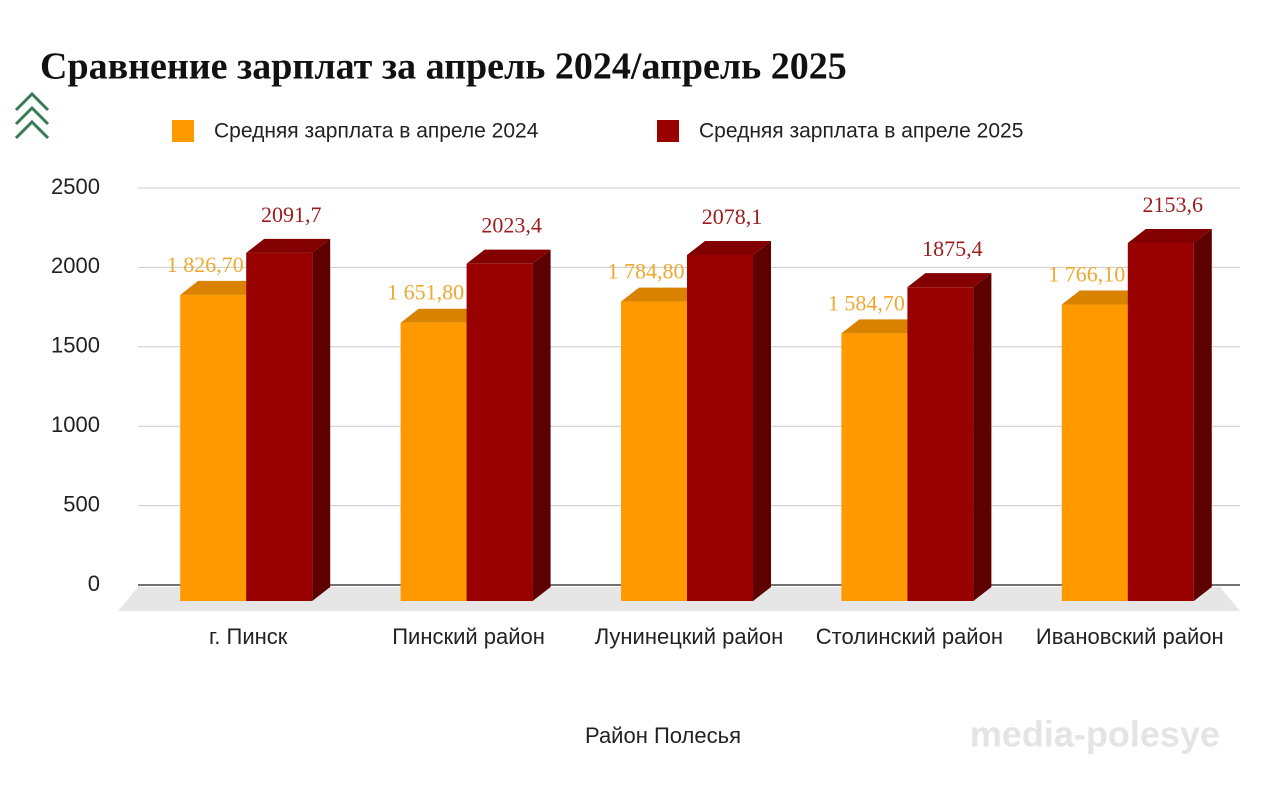 The height and width of the screenshot is (792, 1280). I want to click on value-label: 1 826,70, so click(205, 264).